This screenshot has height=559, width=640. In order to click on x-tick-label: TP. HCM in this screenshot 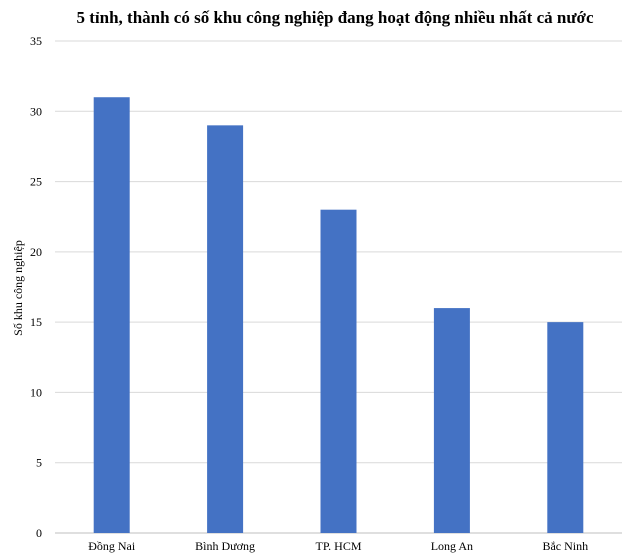, I will do `click(338, 546)`.